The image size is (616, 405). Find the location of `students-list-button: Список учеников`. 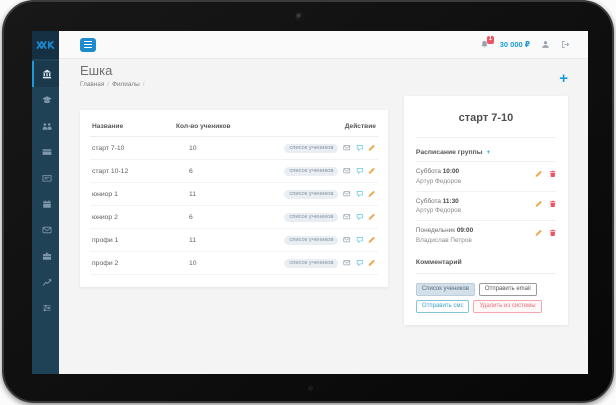

students-list-button: Список учеников is located at coordinates (445, 289).